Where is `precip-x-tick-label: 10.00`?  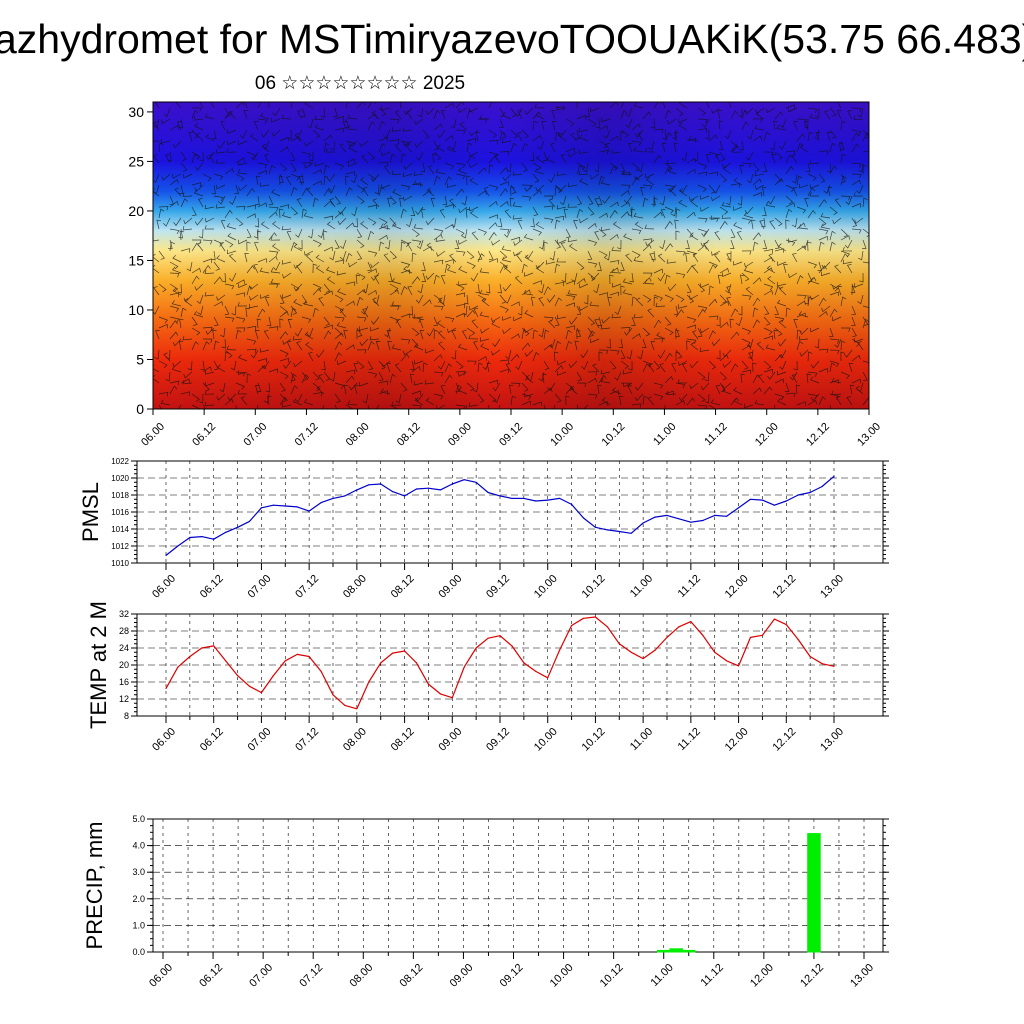 precip-x-tick-label: 10.00 is located at coordinates (562, 976).